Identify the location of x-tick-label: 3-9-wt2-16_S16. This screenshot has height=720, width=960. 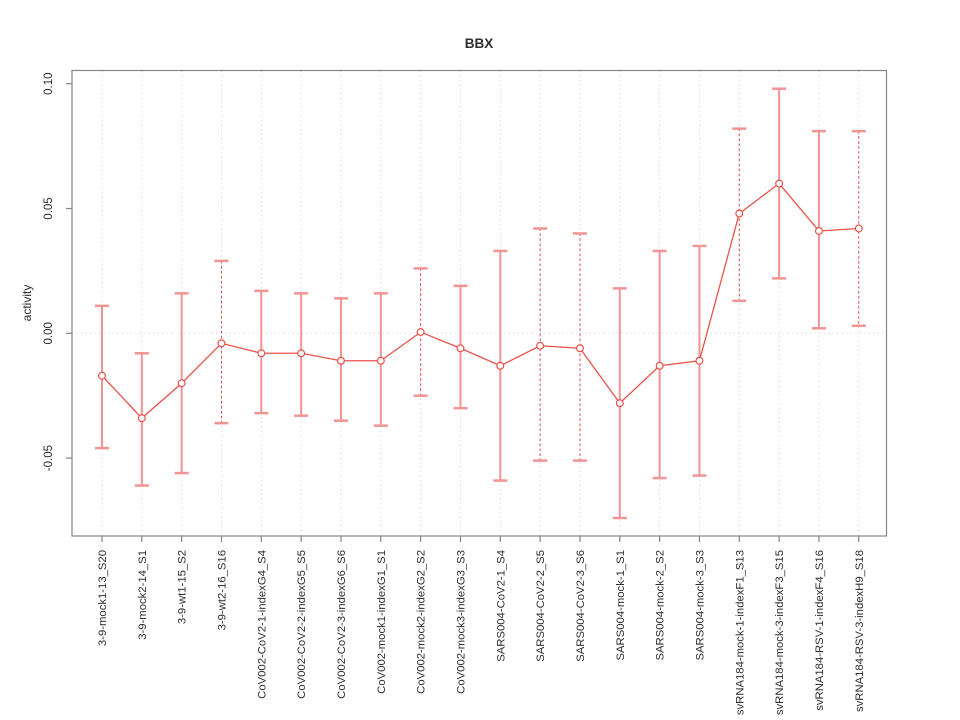
(222, 590).